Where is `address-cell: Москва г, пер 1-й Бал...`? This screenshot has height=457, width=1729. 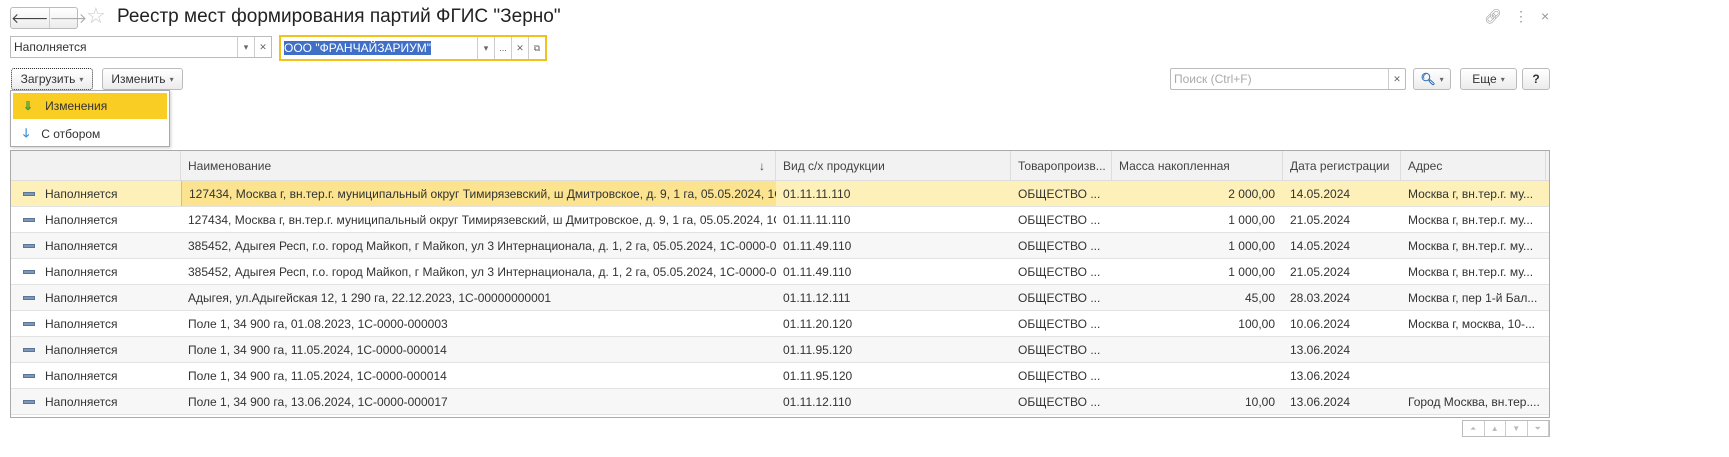
address-cell: Москва г, пер 1-й Бал... is located at coordinates (1473, 297).